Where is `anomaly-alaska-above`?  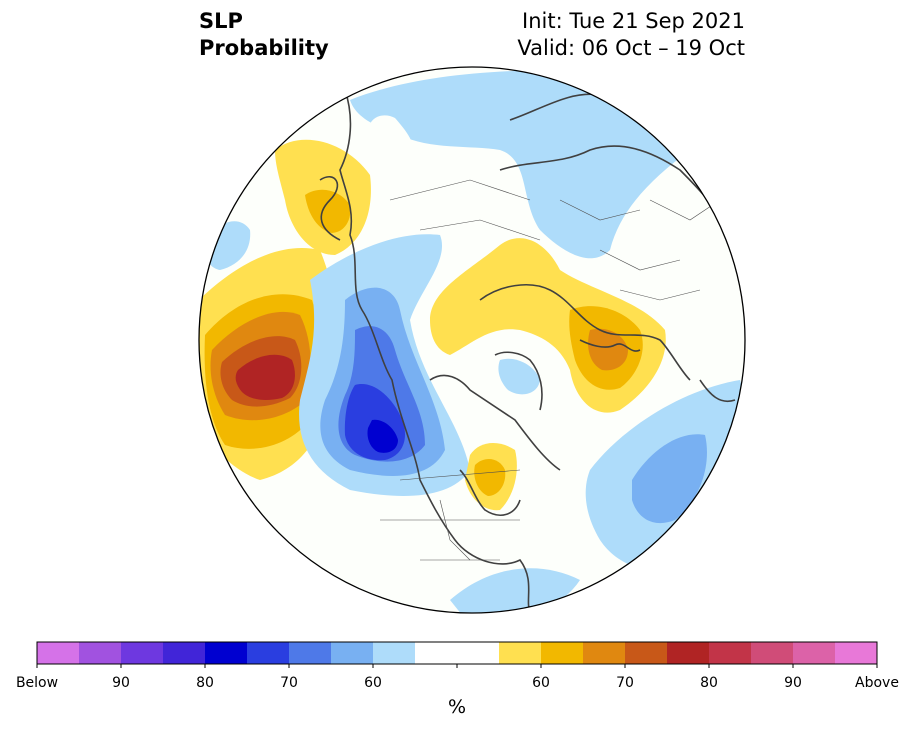 anomaly-alaska-above is located at coordinates (323, 197).